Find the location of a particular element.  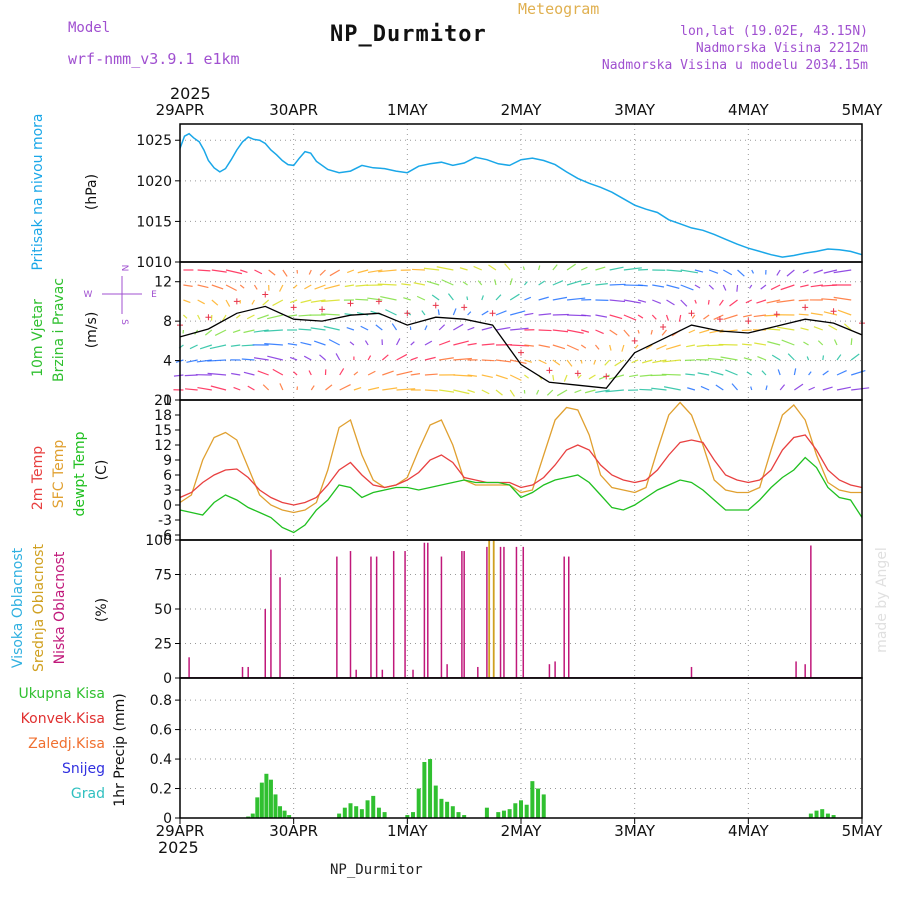

precip-ytick-label: 0.4 is located at coordinates (161, 760).